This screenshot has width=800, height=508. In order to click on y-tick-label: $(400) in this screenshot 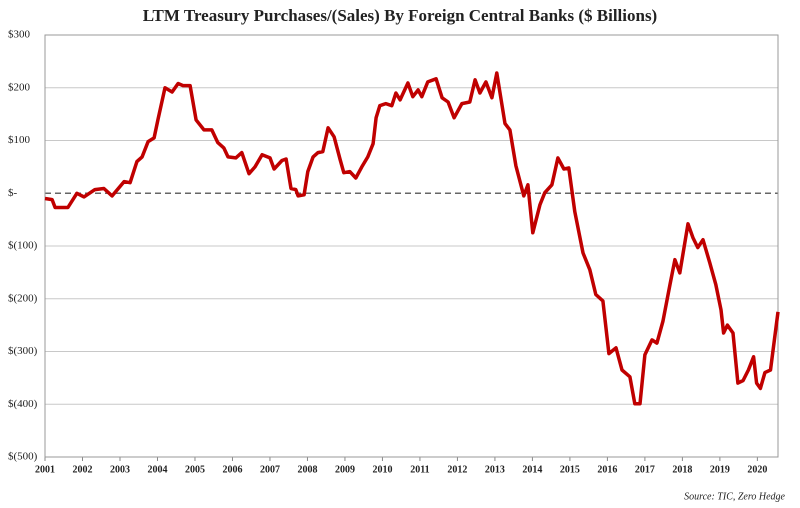, I will do `click(23, 404)`.